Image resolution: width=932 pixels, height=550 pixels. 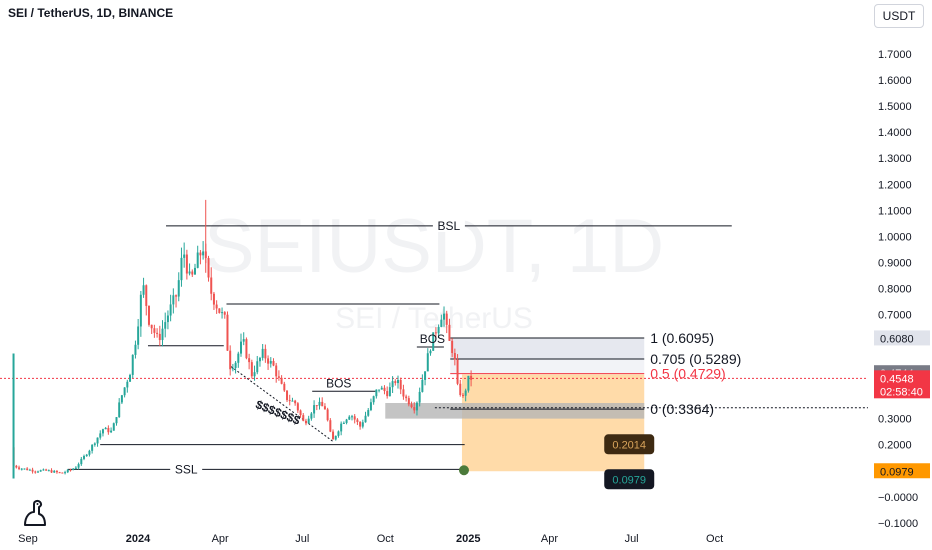 What do you see at coordinates (91, 13) in the screenshot?
I see `symbol-title: SEI / TetherUS, 1D, BINANCE` at bounding box center [91, 13].